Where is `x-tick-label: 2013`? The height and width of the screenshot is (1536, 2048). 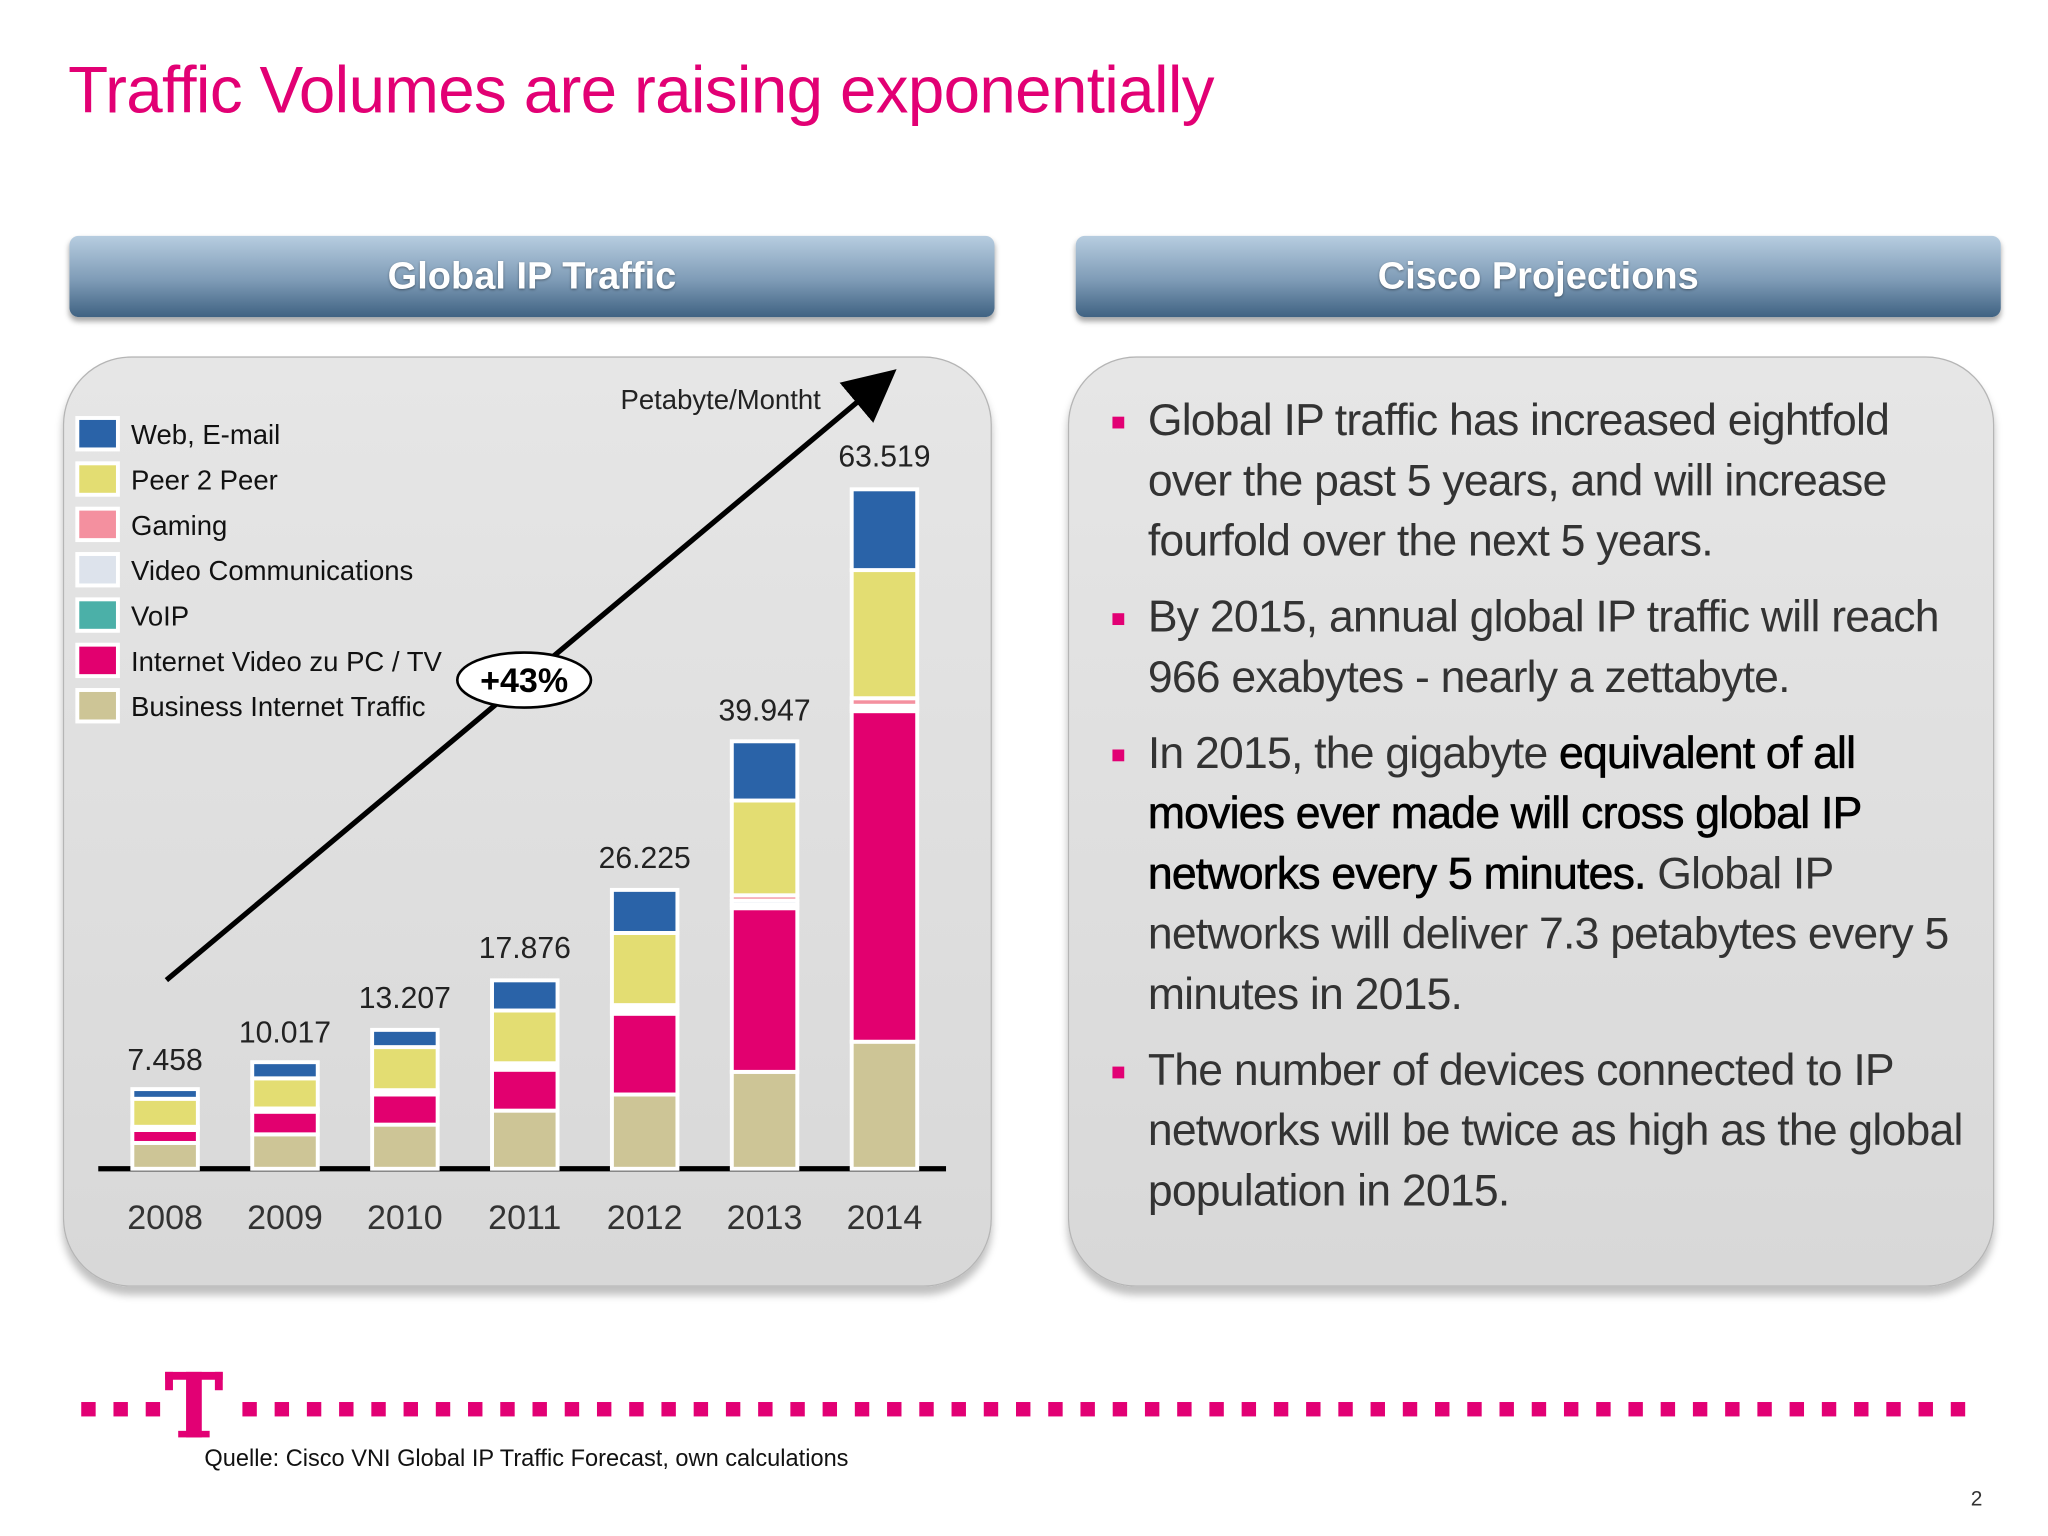
x-tick-label: 2013 is located at coordinates (765, 1218).